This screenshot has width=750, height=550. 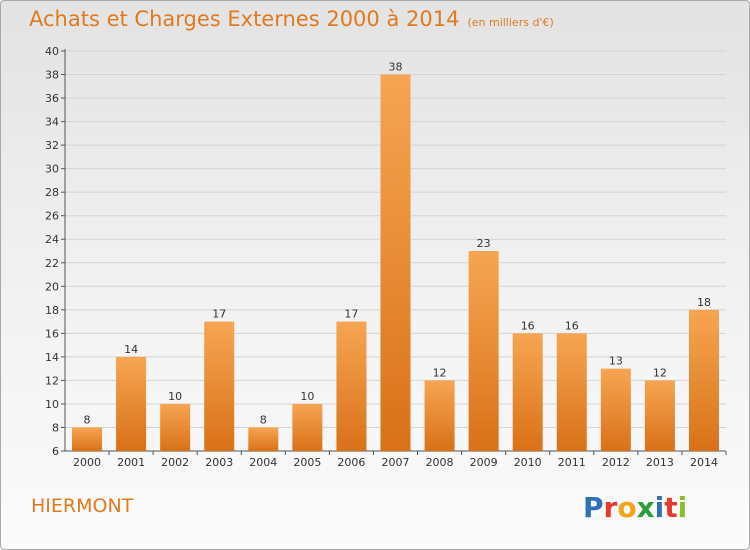 I want to click on data-label-2013: 12, so click(x=660, y=372).